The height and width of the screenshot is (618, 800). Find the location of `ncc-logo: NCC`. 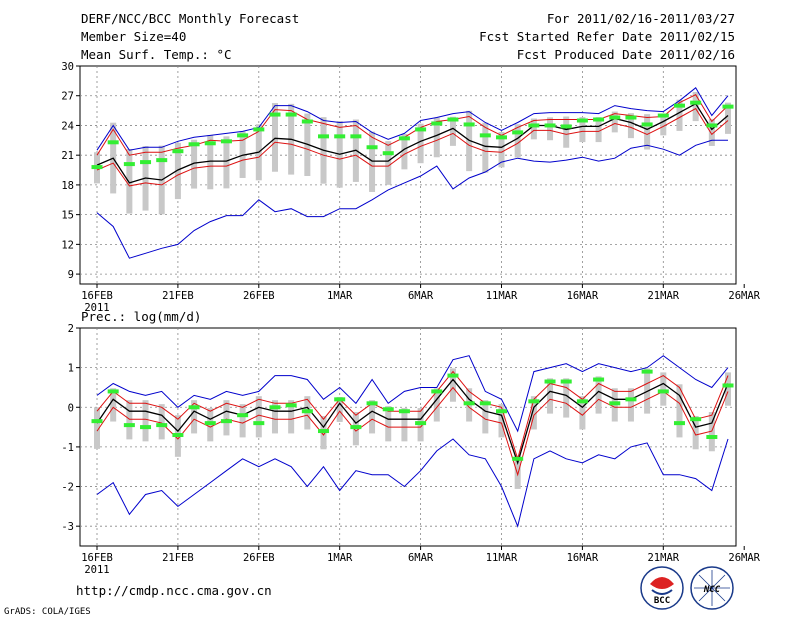

ncc-logo: NCC is located at coordinates (712, 588).